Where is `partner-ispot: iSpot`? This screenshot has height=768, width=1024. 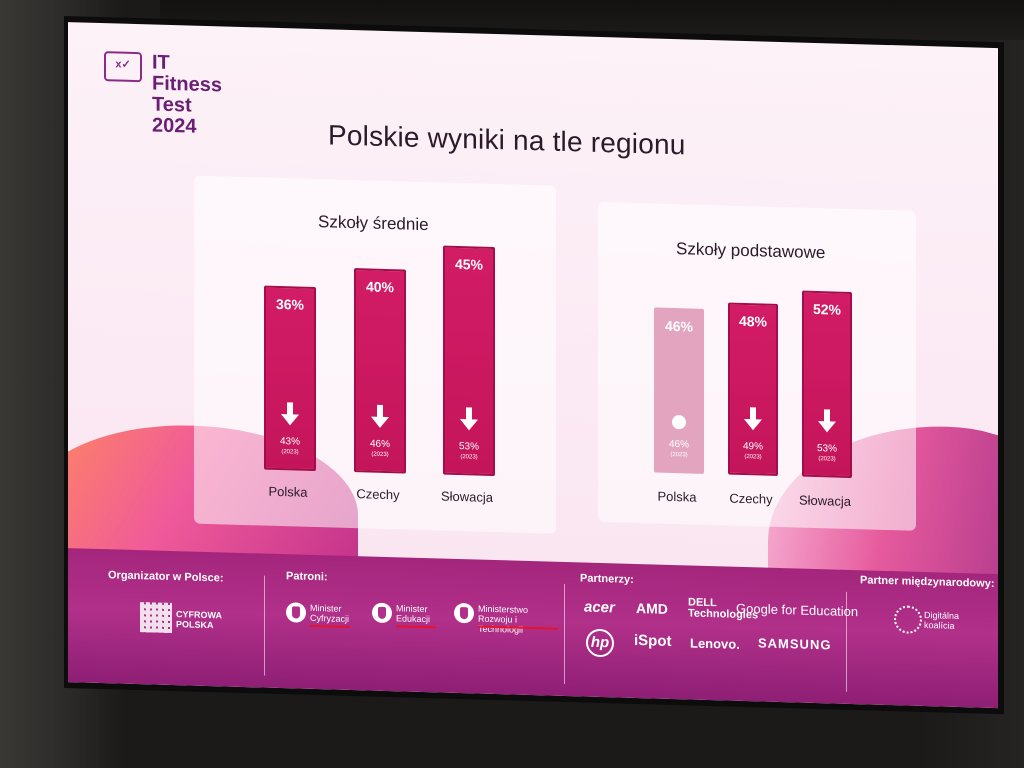 partner-ispot: iSpot is located at coordinates (653, 640).